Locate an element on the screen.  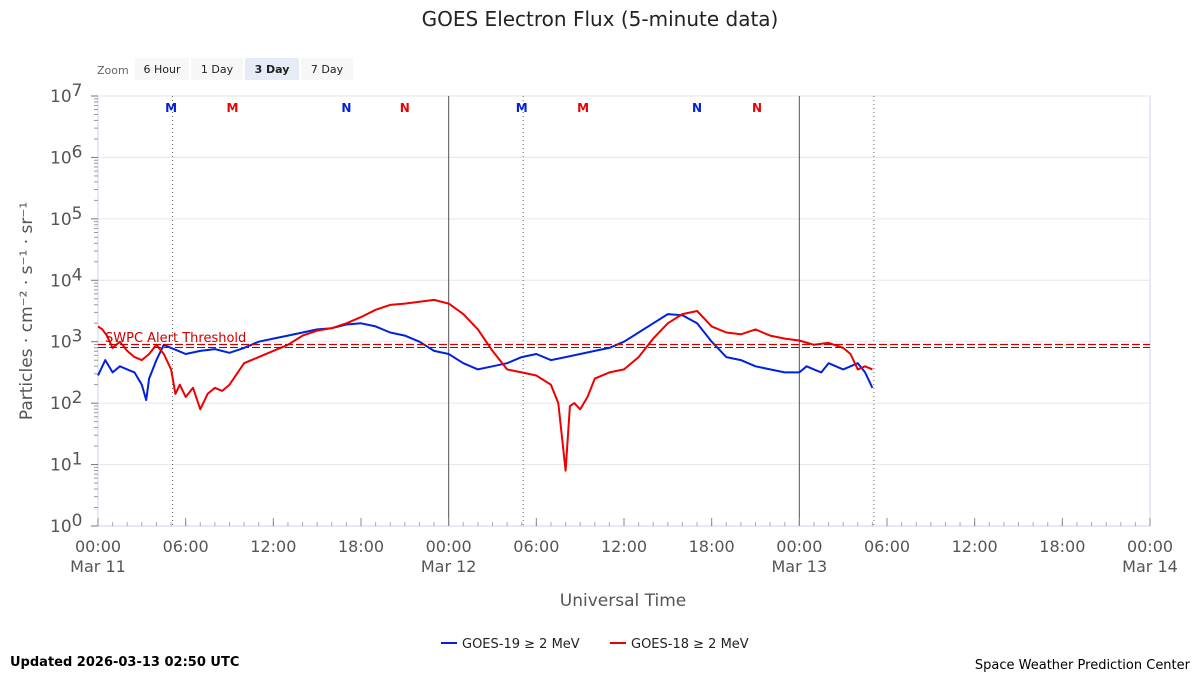
x-axis-title: Universal Time is located at coordinates (623, 601).